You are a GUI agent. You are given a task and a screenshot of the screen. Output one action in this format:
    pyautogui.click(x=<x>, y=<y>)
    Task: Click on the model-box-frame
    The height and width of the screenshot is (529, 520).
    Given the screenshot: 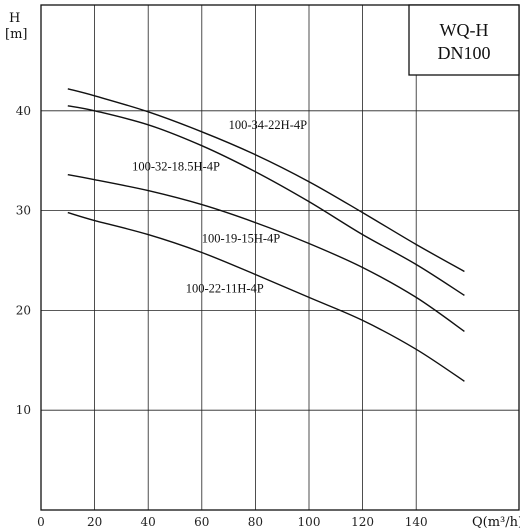 What is the action you would take?
    pyautogui.click(x=464, y=40)
    